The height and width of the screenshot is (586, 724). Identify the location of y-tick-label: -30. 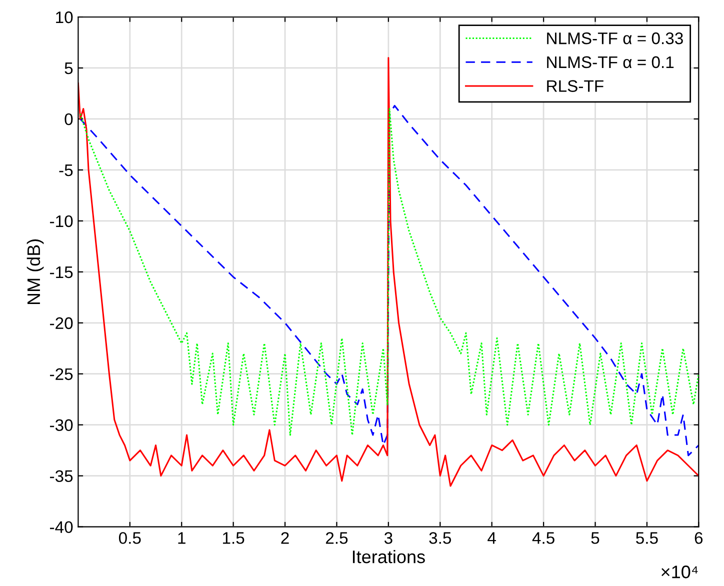
(61, 425).